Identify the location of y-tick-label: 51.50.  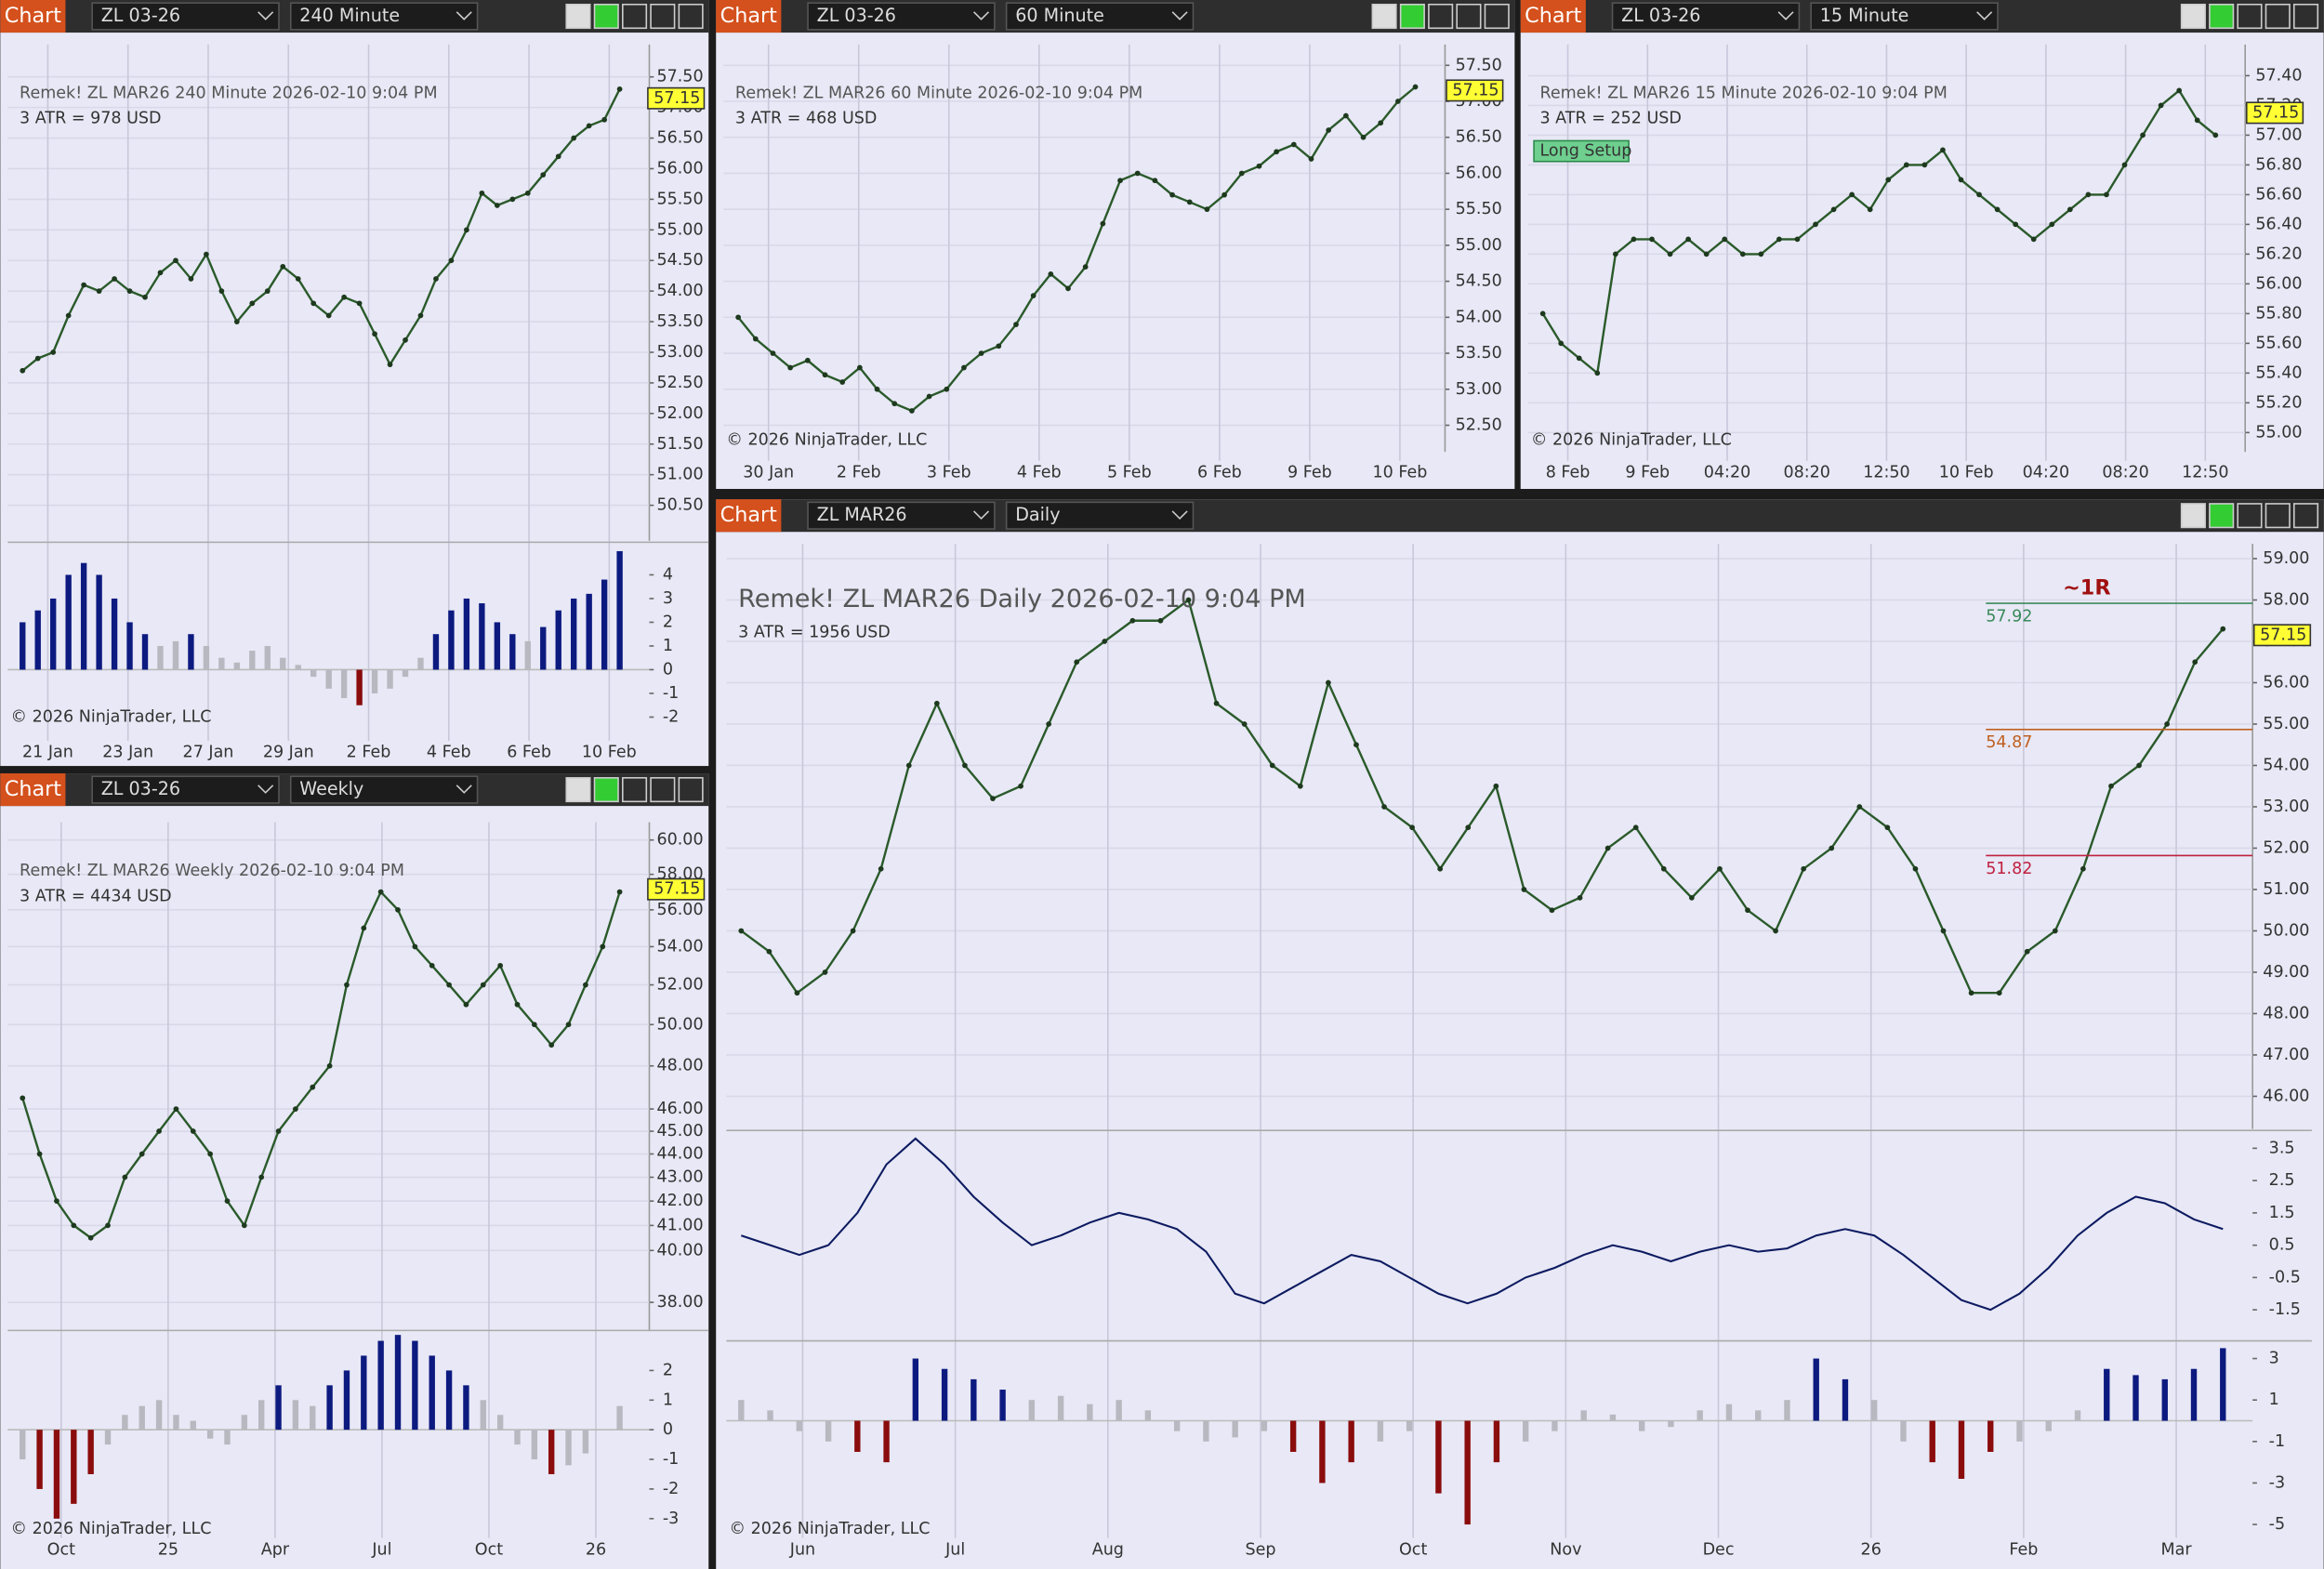
(679, 444).